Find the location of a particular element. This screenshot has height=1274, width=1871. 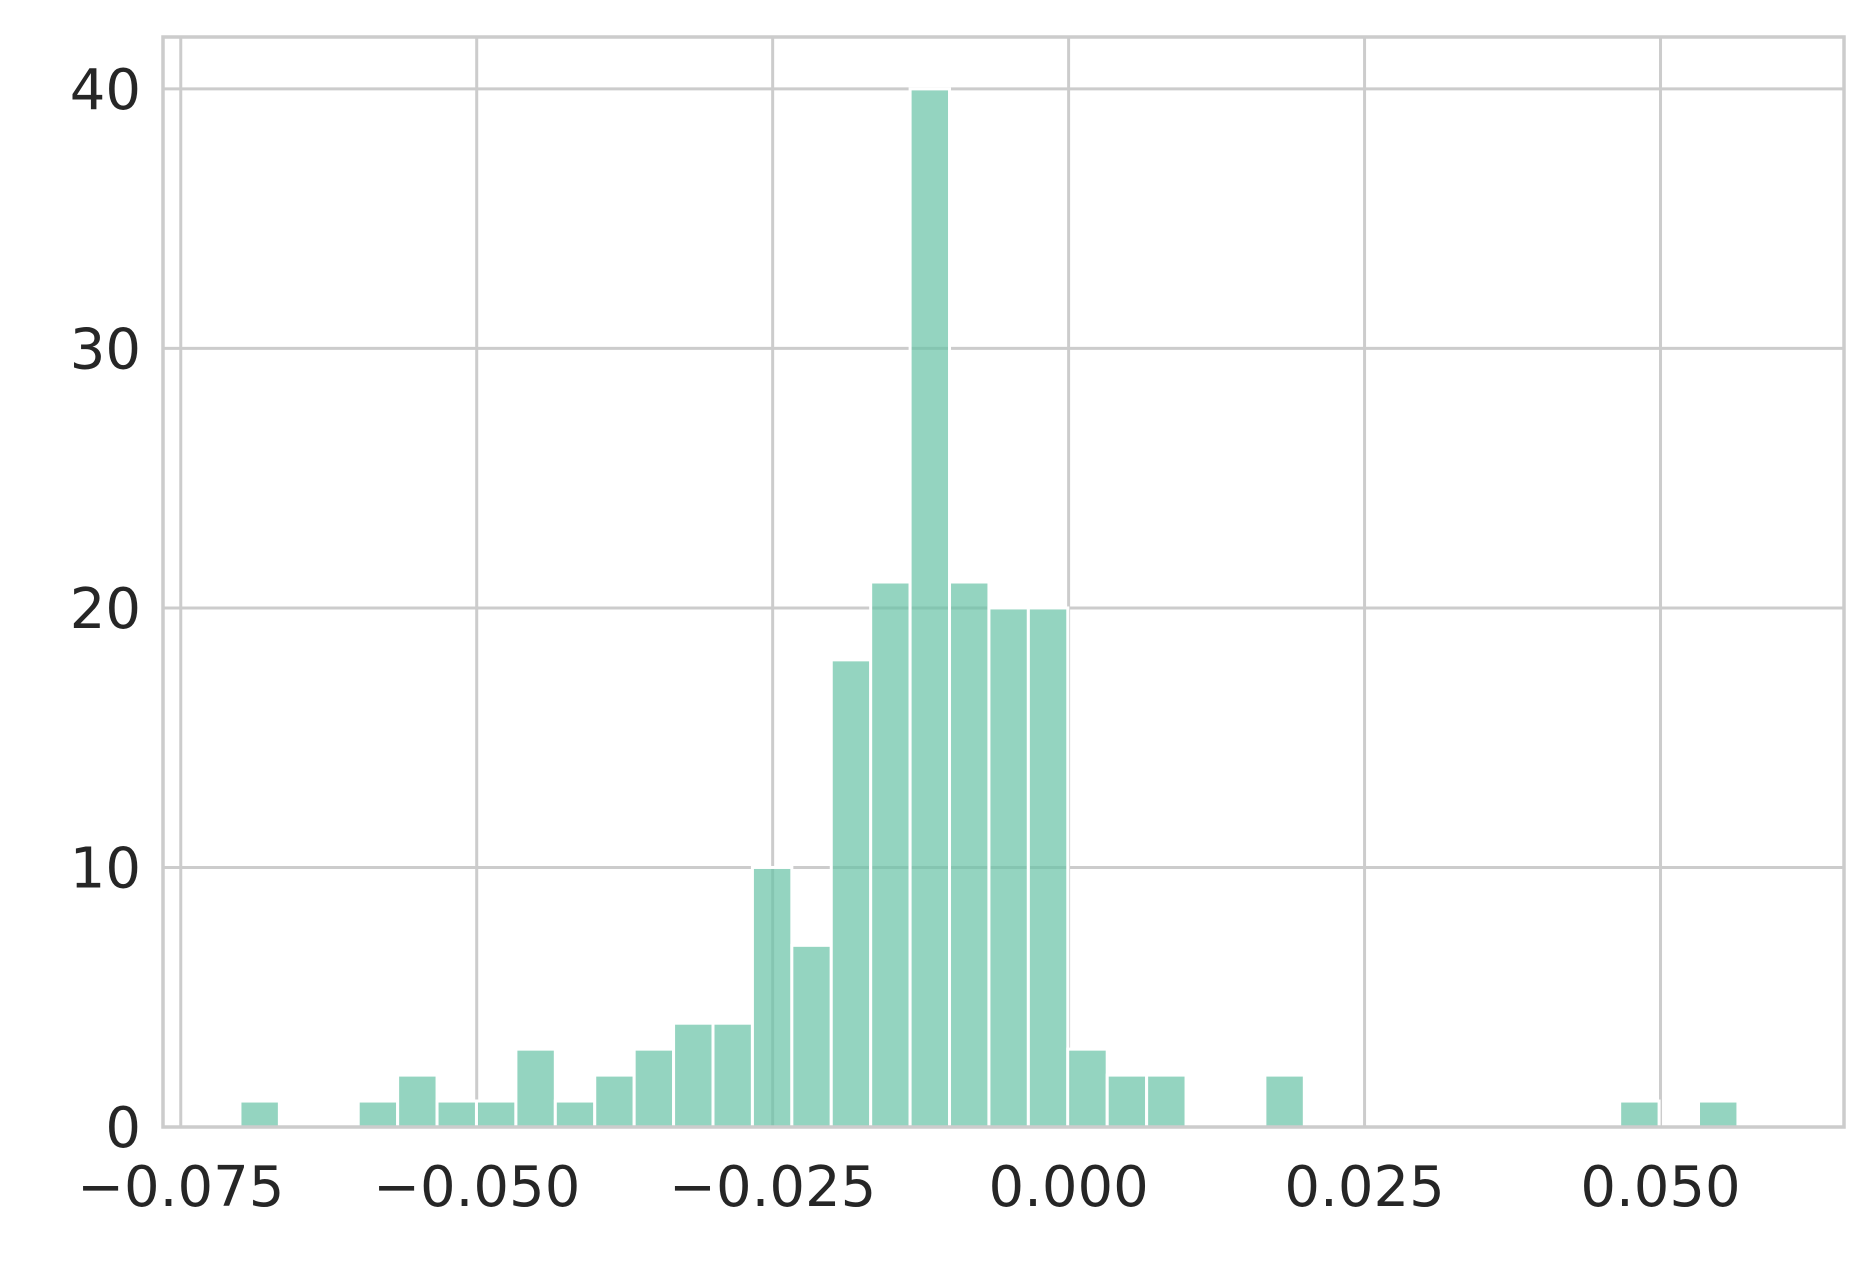

x-tick-label: −0.075 is located at coordinates (180, 1187).